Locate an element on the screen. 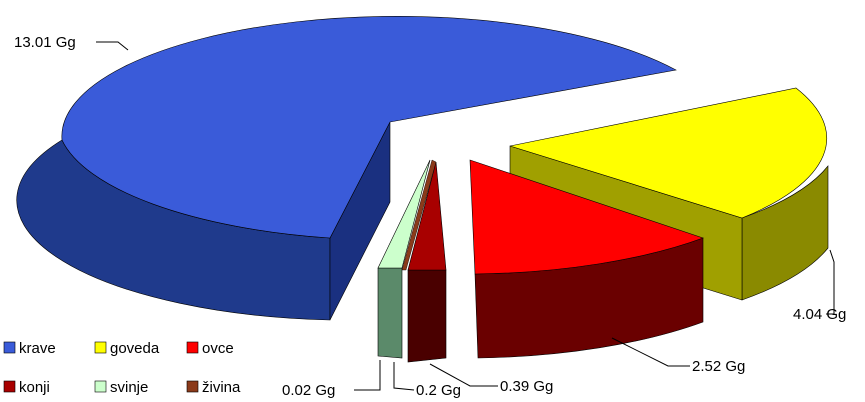 Image resolution: width=865 pixels, height=402 pixels. legend-swatch-konji is located at coordinates (9, 386).